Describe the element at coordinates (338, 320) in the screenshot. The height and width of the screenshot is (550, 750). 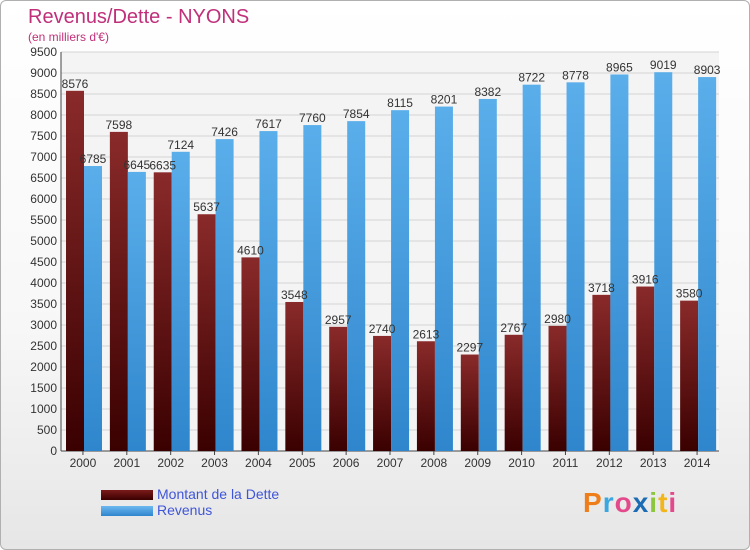
I see `data-label-dette: 2957` at that location.